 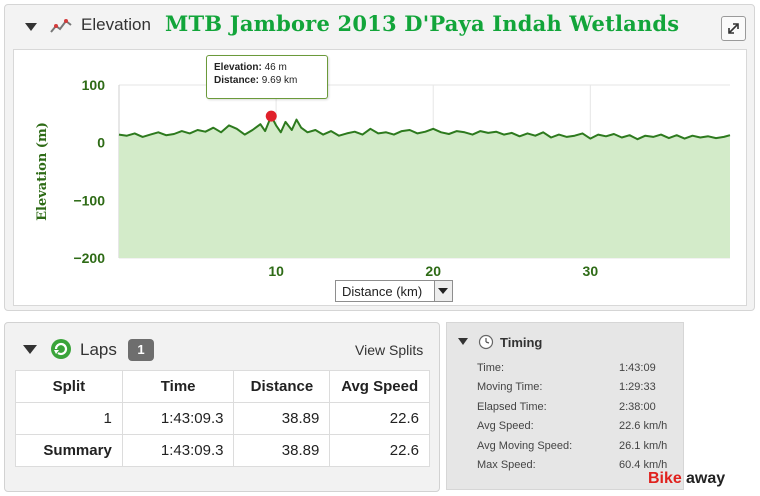 What do you see at coordinates (643, 465) in the screenshot?
I see `timing-value: 60.4 km/h` at bounding box center [643, 465].